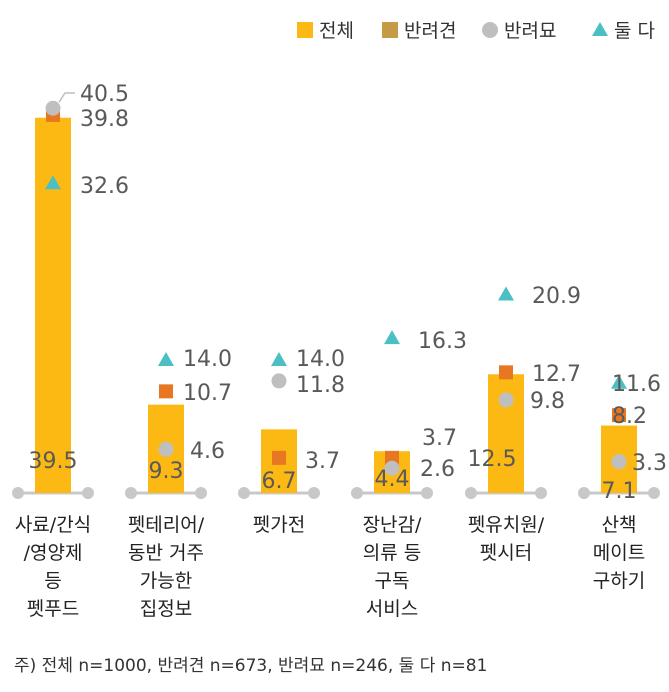 The image size is (669, 692). I want to click on category-label: 장난감/, so click(392, 525).